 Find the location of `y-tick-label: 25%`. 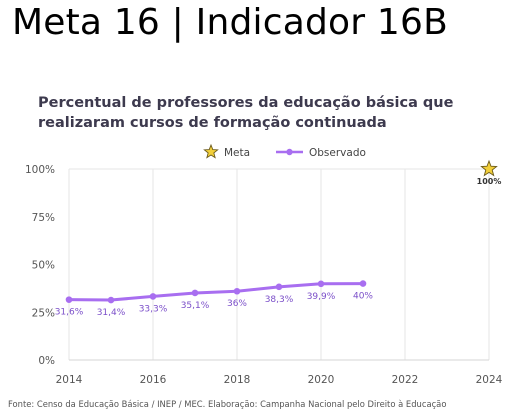

y-tick-label: 25% is located at coordinates (43, 313).